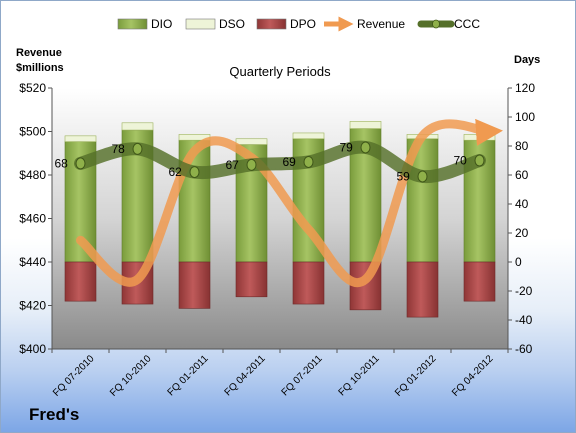  I want to click on right-tick-label: 80, so click(522, 146).